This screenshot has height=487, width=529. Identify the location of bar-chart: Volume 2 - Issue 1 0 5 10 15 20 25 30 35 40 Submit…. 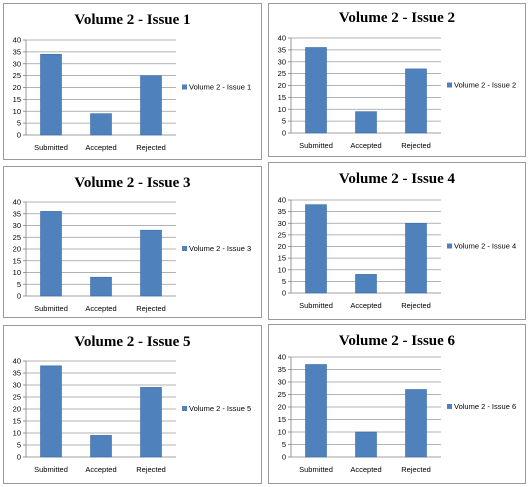
(132, 82).